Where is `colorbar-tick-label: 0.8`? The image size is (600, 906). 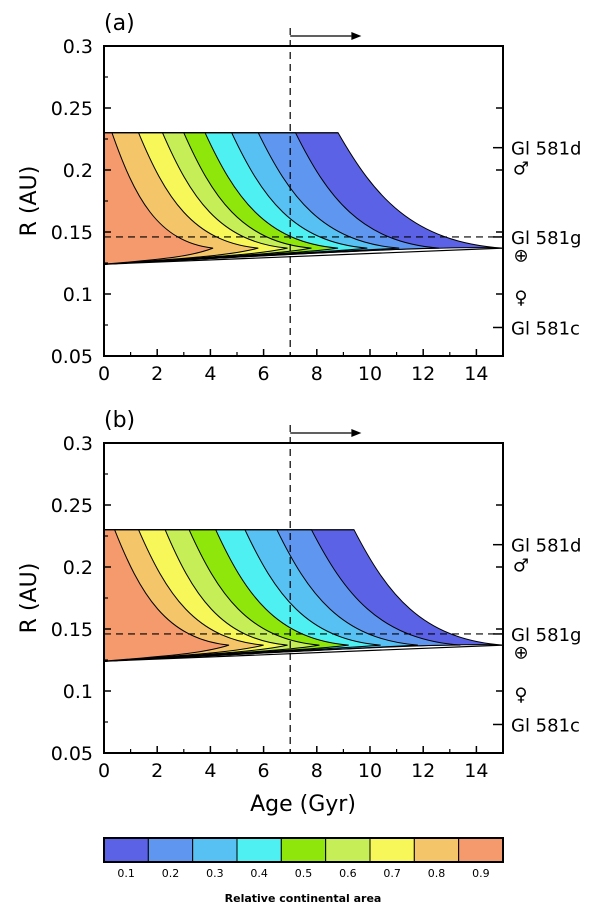
colorbar-tick-label: 0.8 is located at coordinates (437, 873).